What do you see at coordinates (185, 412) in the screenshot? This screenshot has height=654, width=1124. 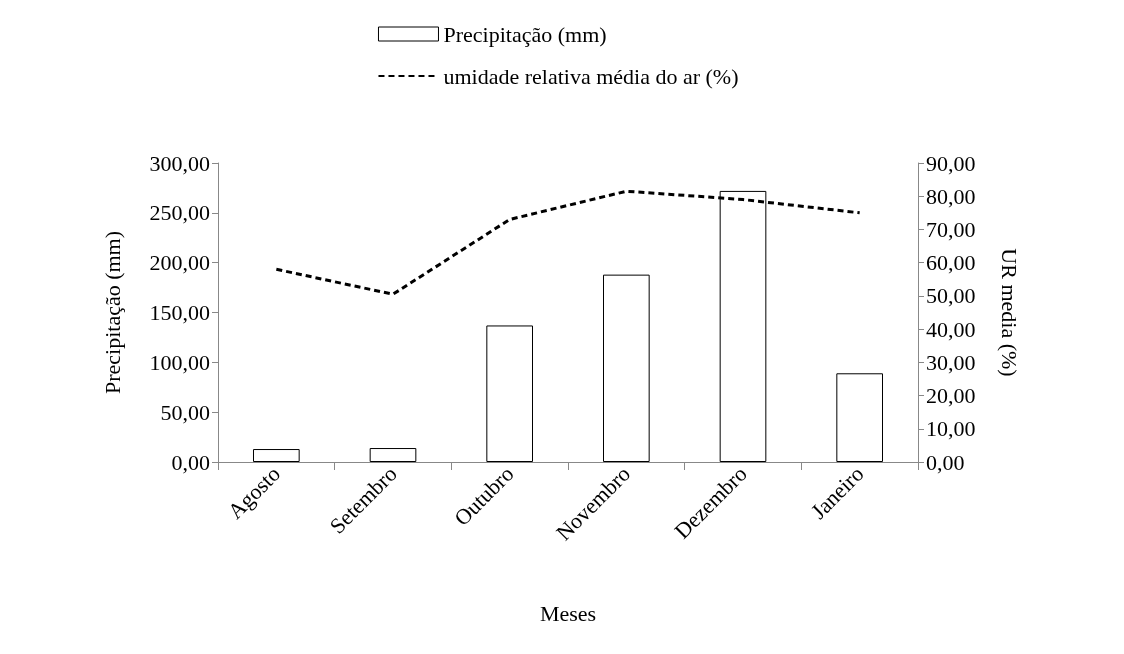 I see `y-tick-label: 50,00` at bounding box center [185, 412].